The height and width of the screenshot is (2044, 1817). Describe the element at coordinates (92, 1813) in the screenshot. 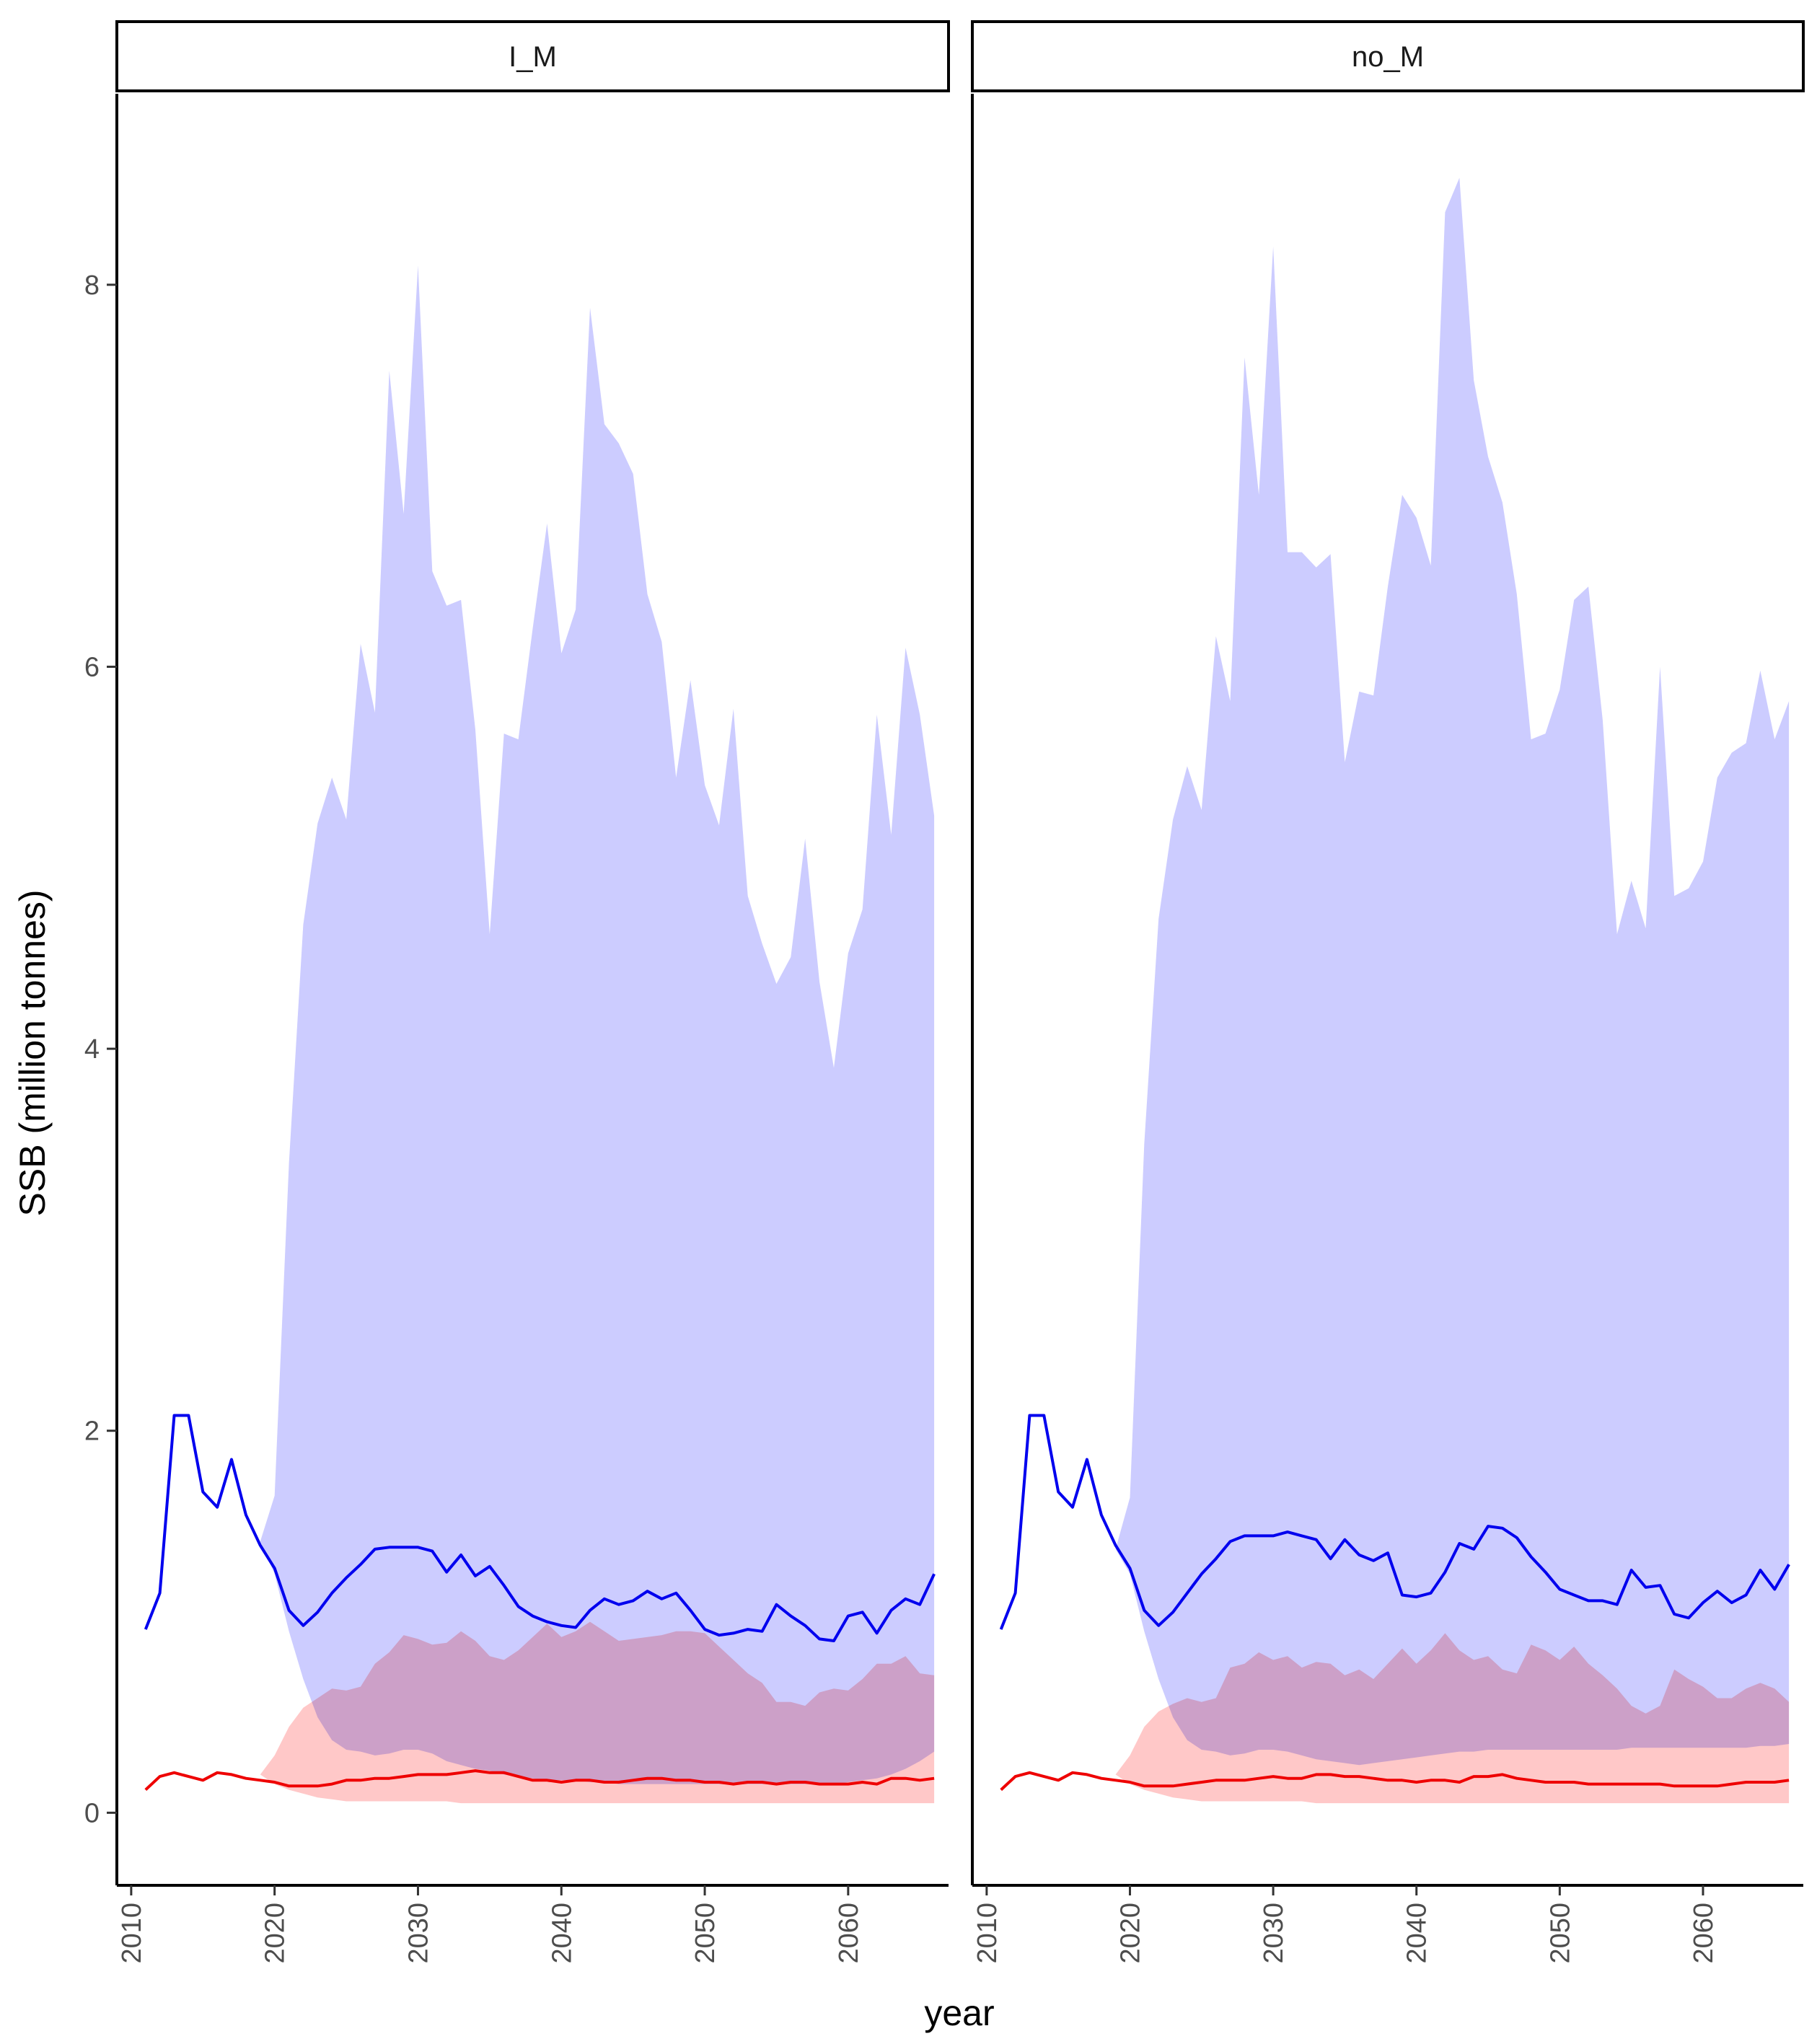

I see `y-tick-label: 0` at that location.